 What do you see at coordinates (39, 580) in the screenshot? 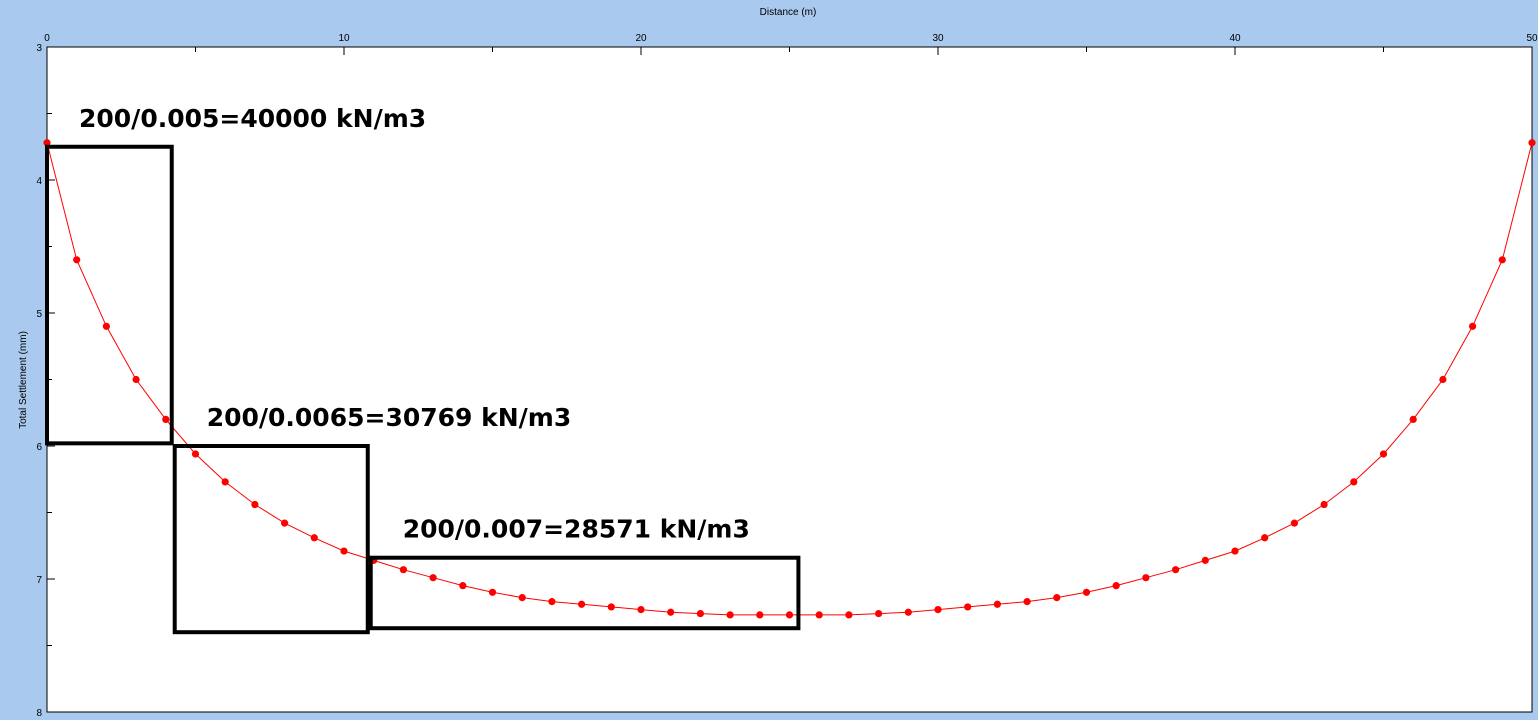
I see `y-tick-label: 7` at bounding box center [39, 580].